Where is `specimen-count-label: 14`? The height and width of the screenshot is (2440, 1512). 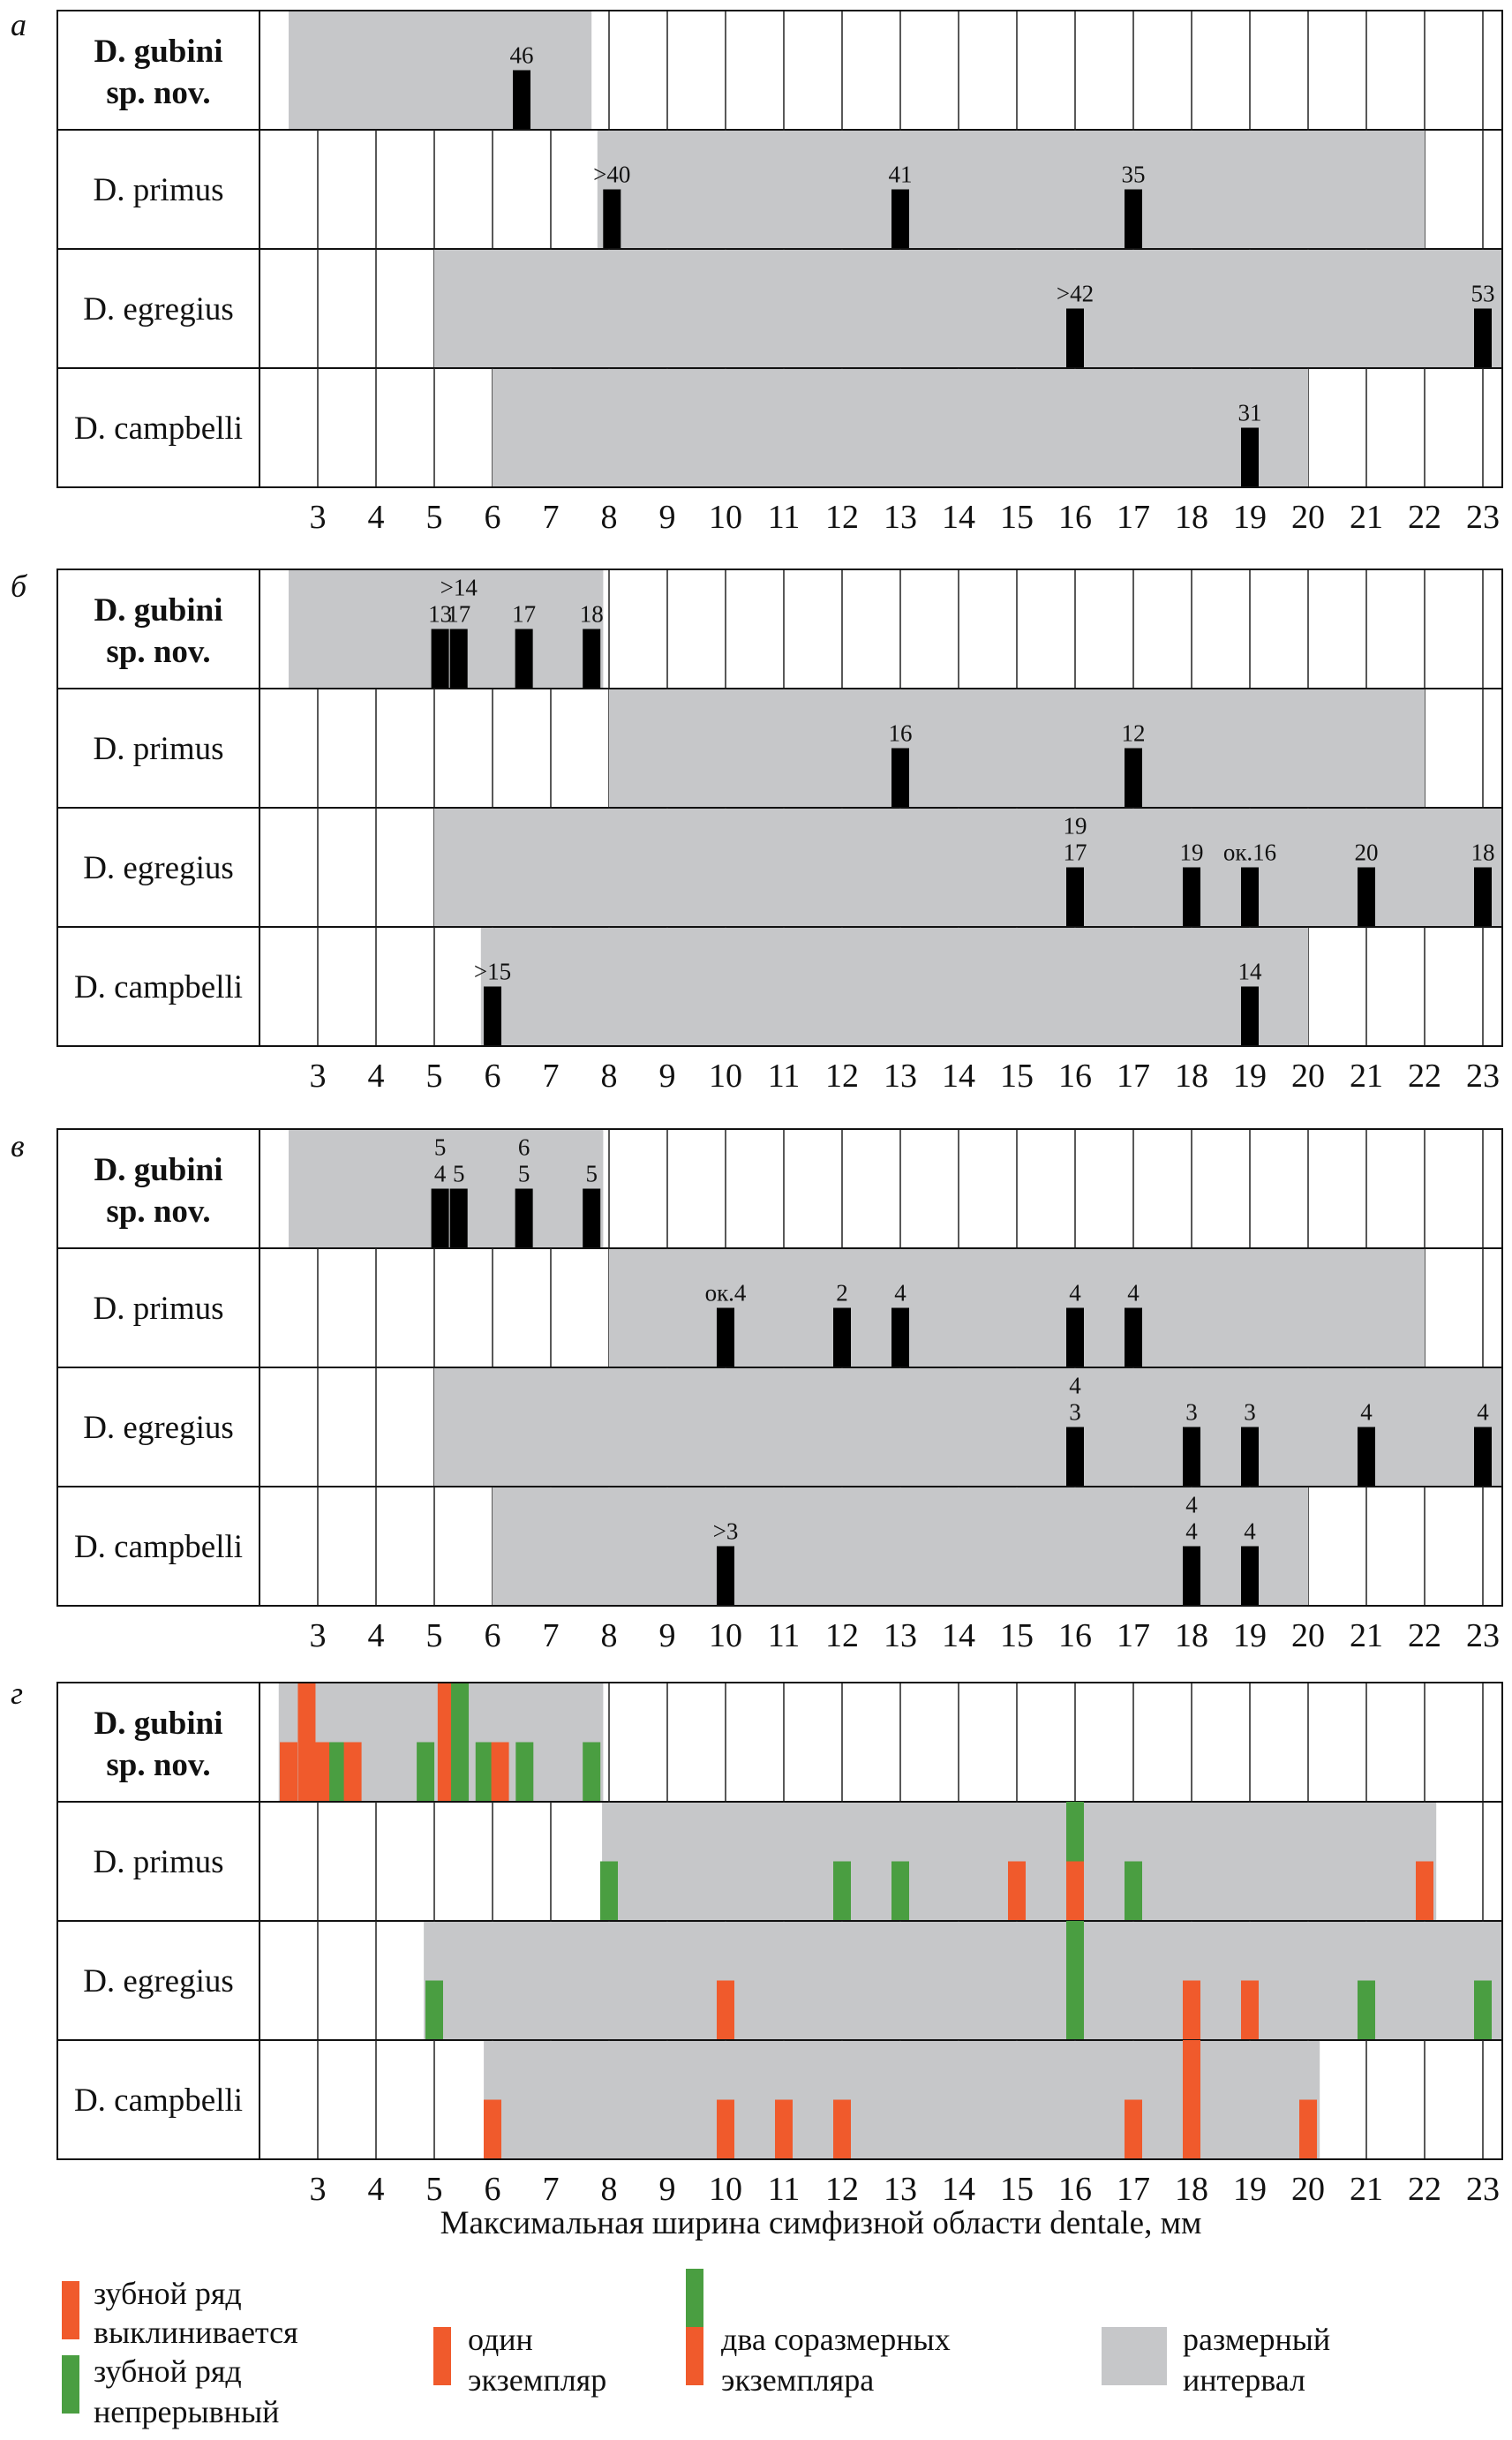
specimen-count-label: 14 is located at coordinates (1250, 972).